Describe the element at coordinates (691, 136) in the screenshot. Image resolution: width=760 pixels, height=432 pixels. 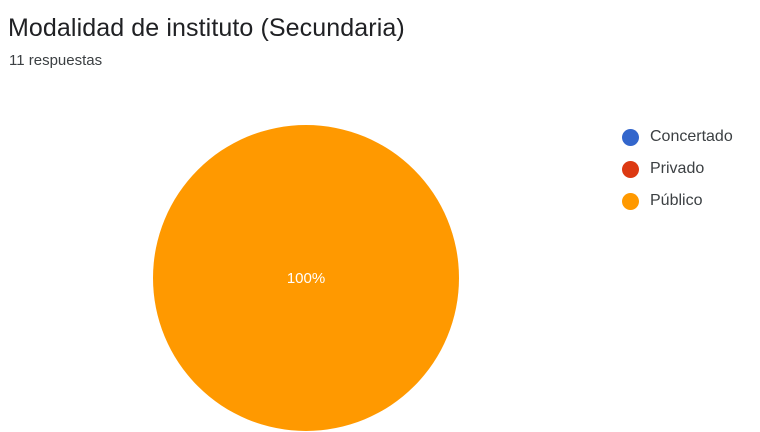
I see `legend-label-concertado: Concertado` at that location.